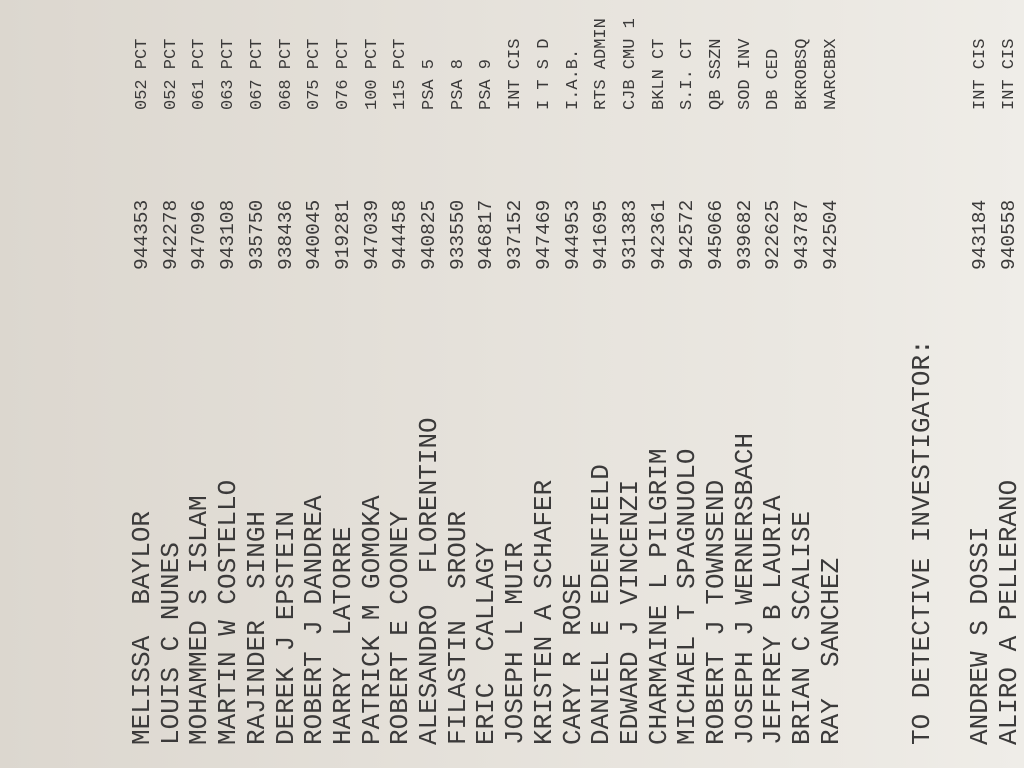 The height and width of the screenshot is (768, 1024). What do you see at coordinates (1009, 384) in the screenshot?
I see `list-row: ALIRO A PELLERANO 940558 INT CIS` at bounding box center [1009, 384].